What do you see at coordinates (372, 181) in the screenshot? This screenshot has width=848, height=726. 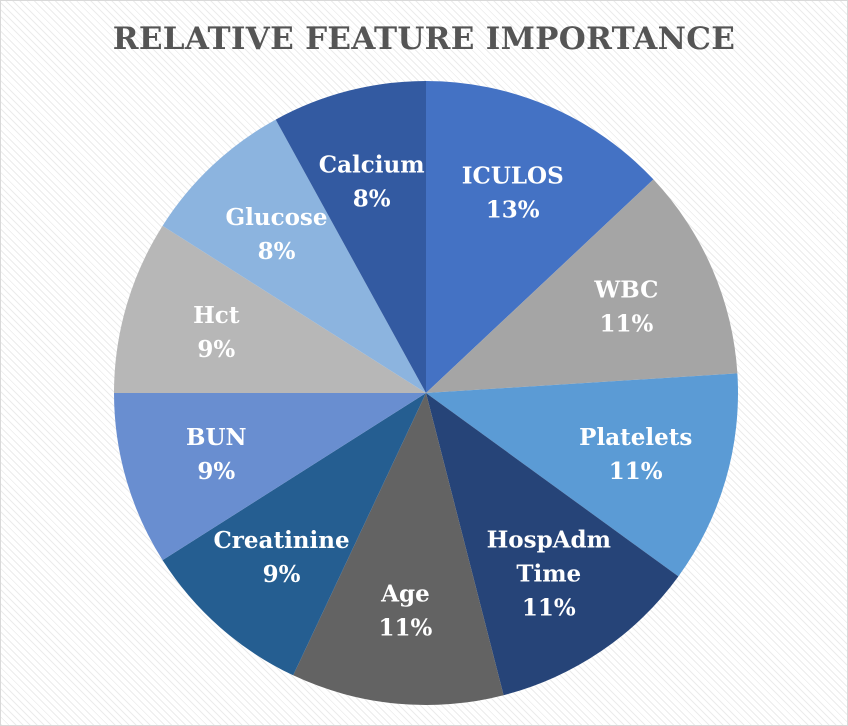 I see `slice-label-9: Calcium 8%` at bounding box center [372, 181].